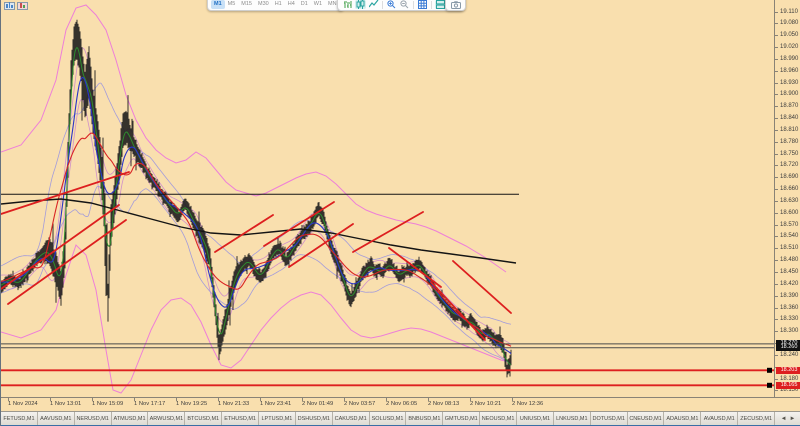 This screenshot has width=800, height=426. Describe the element at coordinates (720, 418) in the screenshot. I see `symbol-tab-avausd: AVAUSD,M1` at that location.